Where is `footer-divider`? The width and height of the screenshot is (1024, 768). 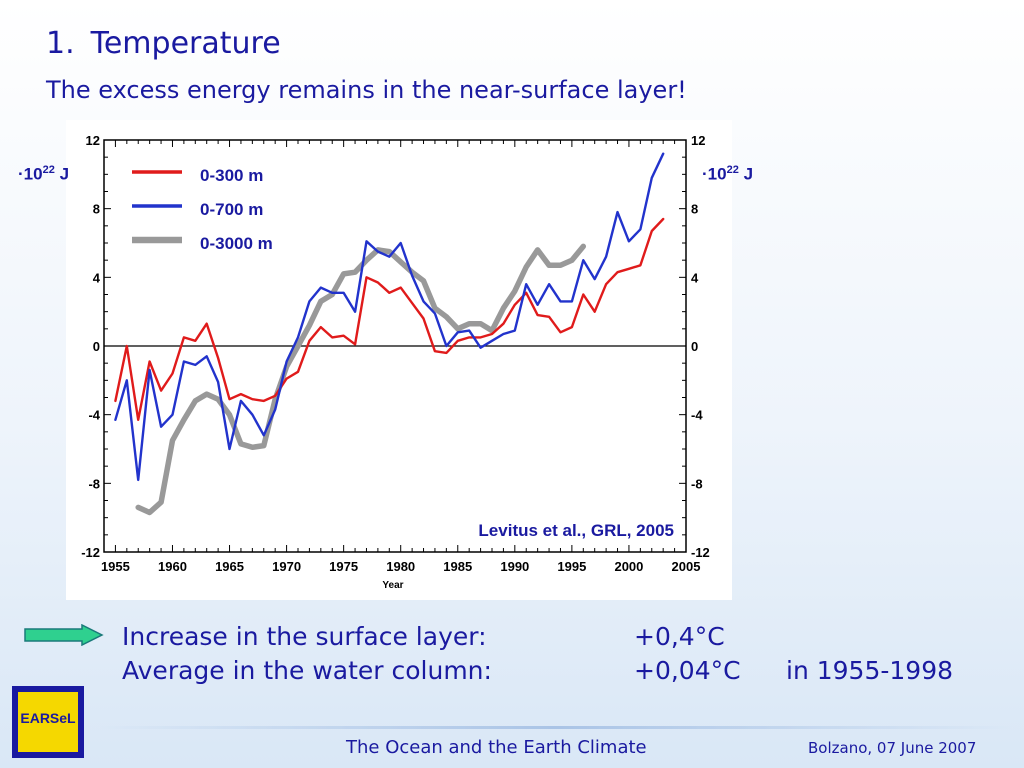
footer-divider is located at coordinates (556, 727).